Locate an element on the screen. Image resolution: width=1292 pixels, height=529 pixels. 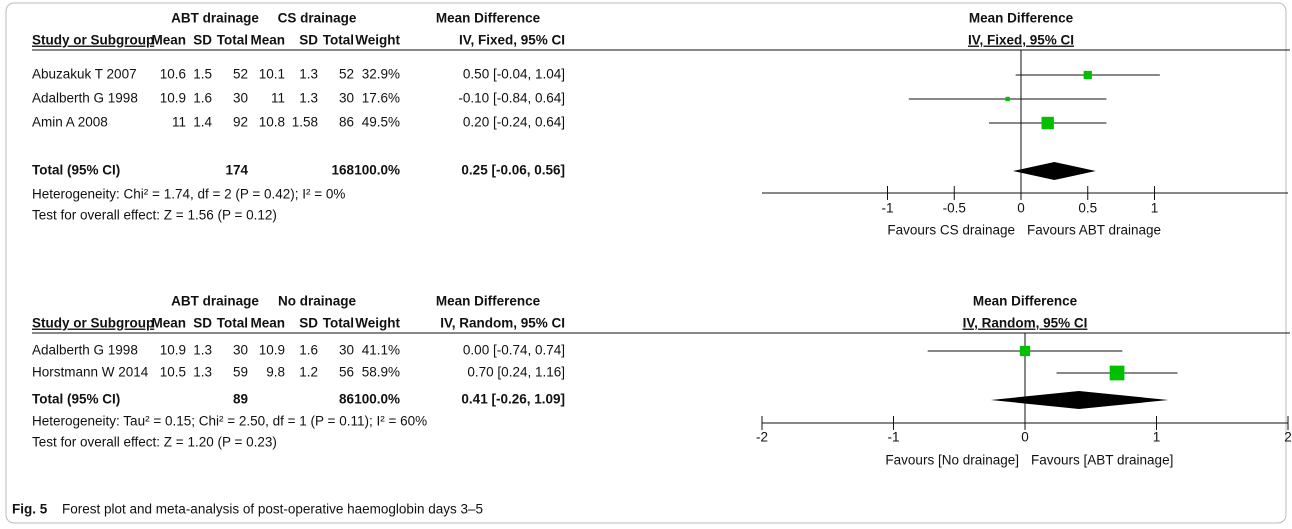
cell: 0.50 [-0.04, 1.04] is located at coordinates (514, 74).